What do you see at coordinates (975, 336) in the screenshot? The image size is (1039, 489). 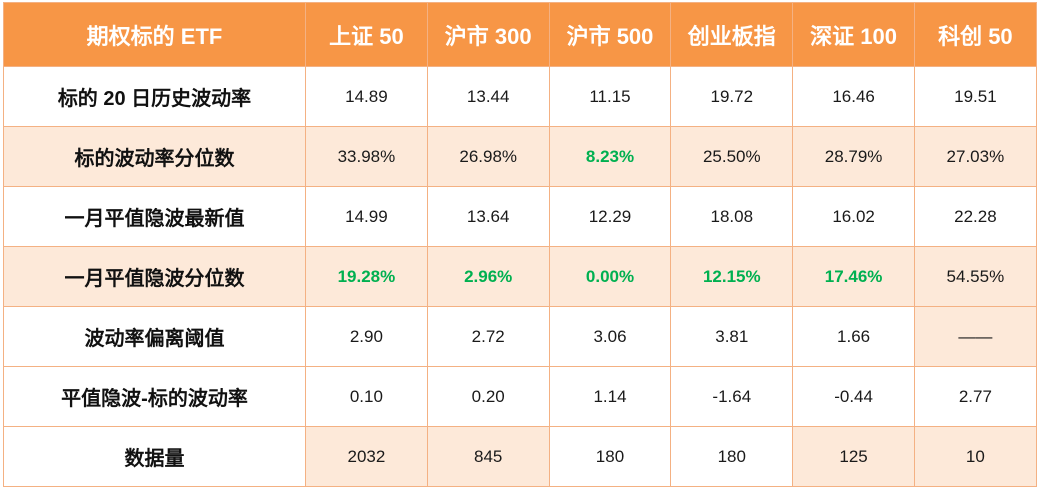 I see `table-cell: ——` at bounding box center [975, 336].